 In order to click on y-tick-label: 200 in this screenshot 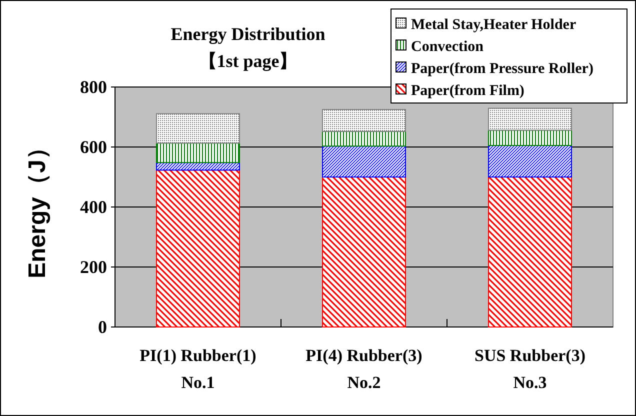, I will do `click(93, 267)`.